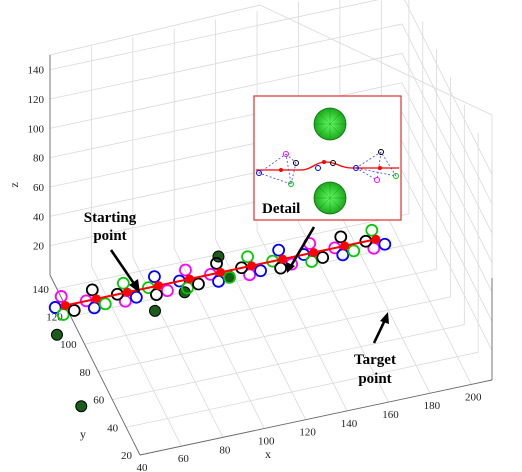 The height and width of the screenshot is (472, 522). Describe the element at coordinates (316, 417) in the screenshot. I see `x-axis-line` at that location.